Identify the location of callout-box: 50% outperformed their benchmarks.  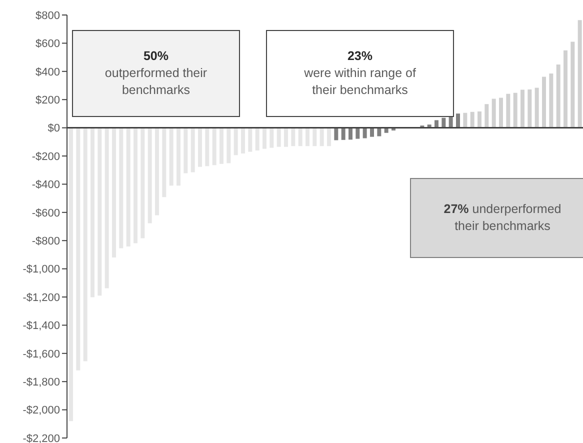
(156, 73).